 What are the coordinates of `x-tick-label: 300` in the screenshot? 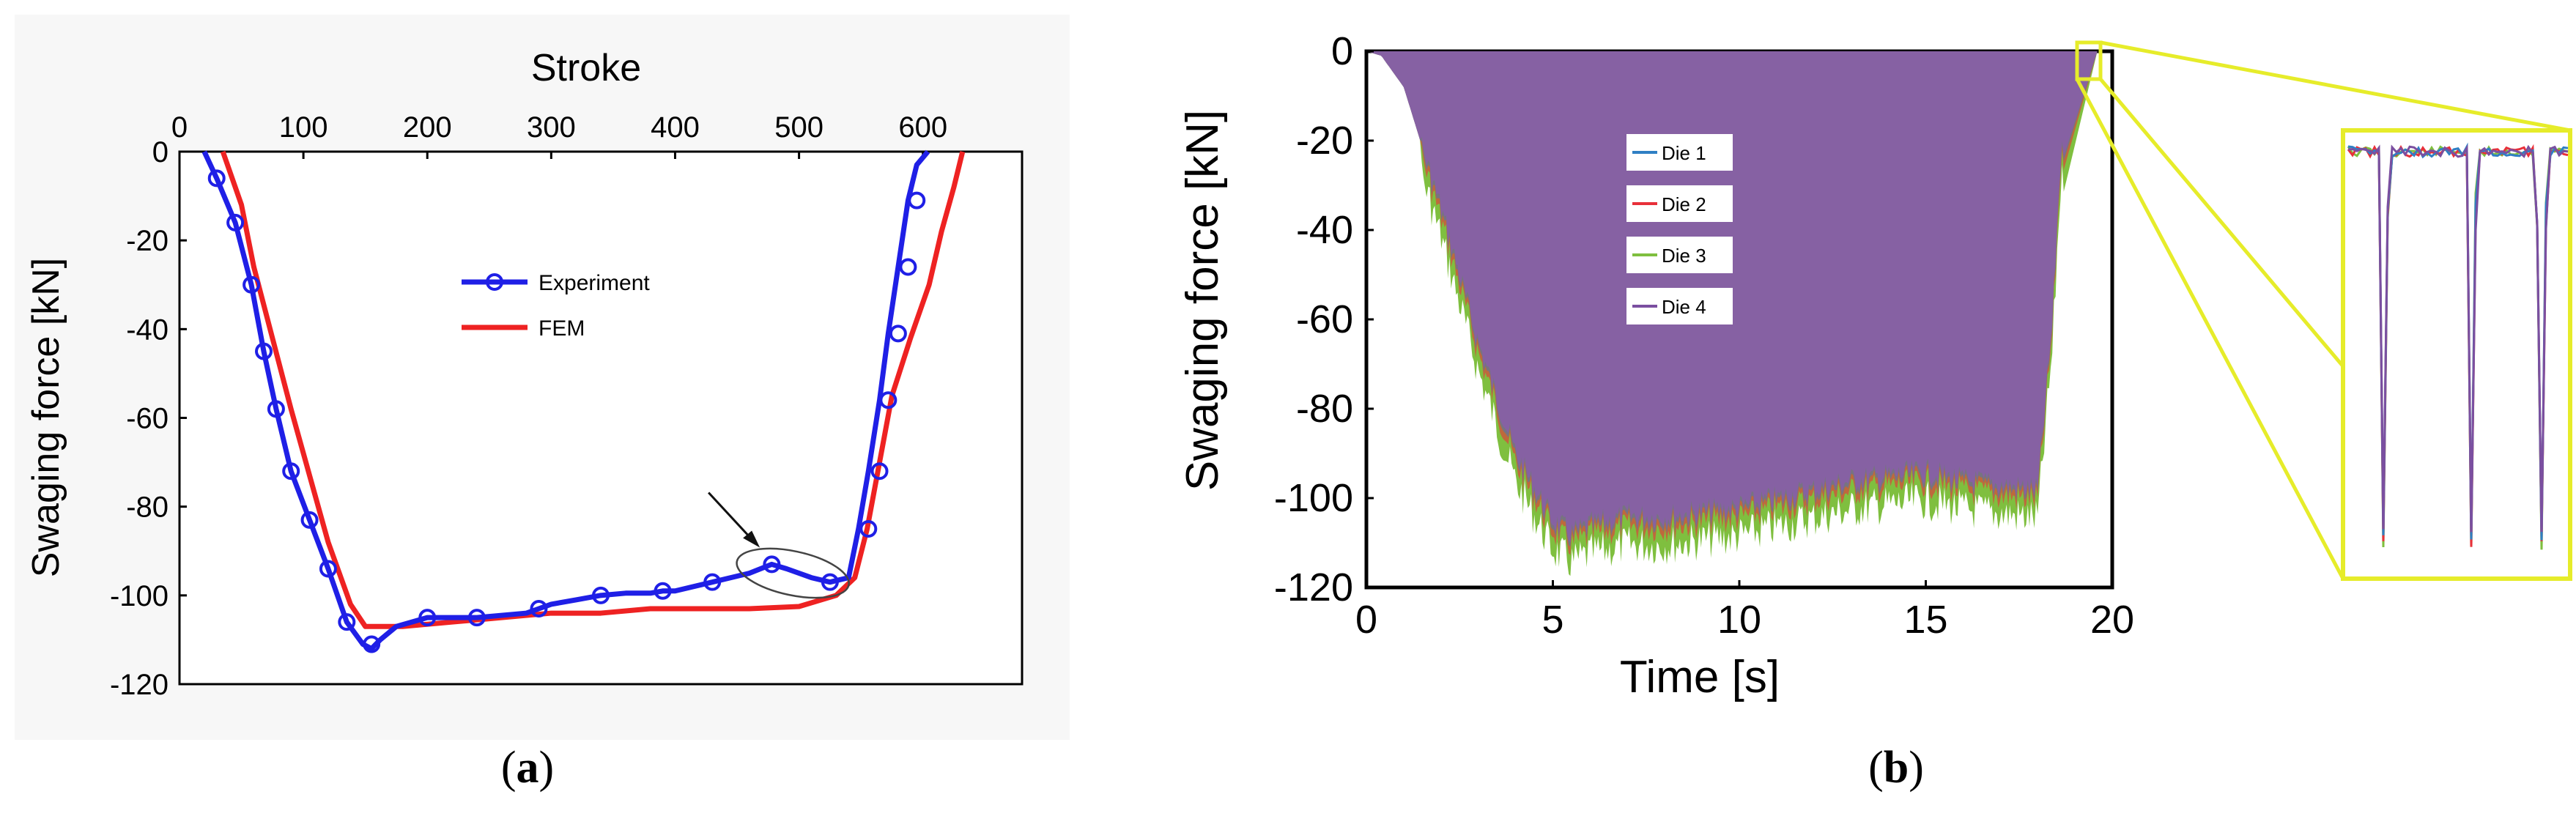 It's located at (551, 127).